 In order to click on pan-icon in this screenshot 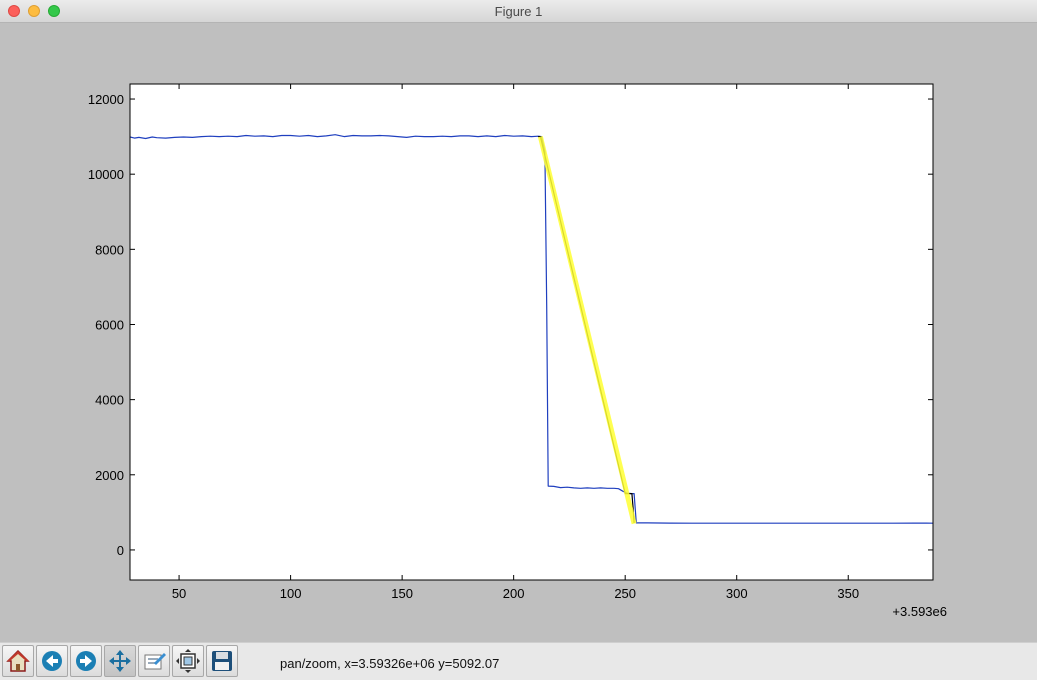, I will do `click(120, 661)`.